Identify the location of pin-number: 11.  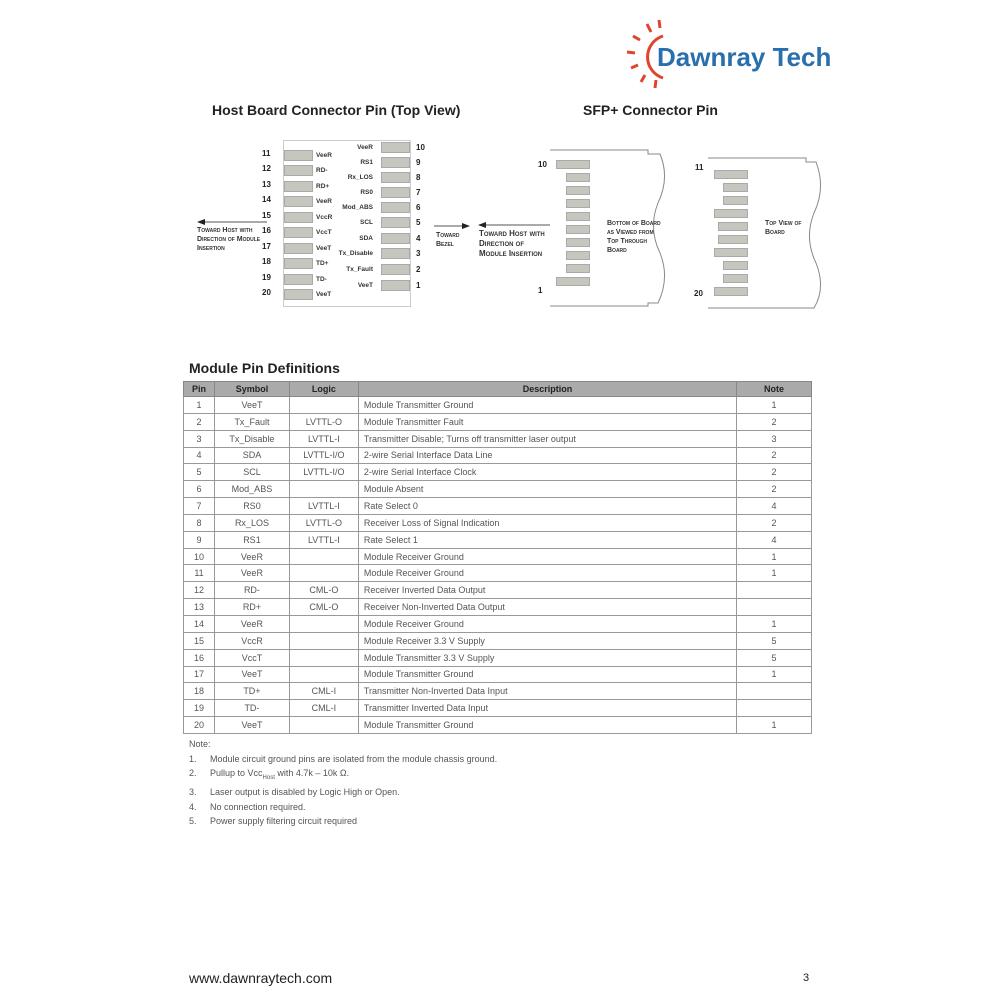
(266, 153).